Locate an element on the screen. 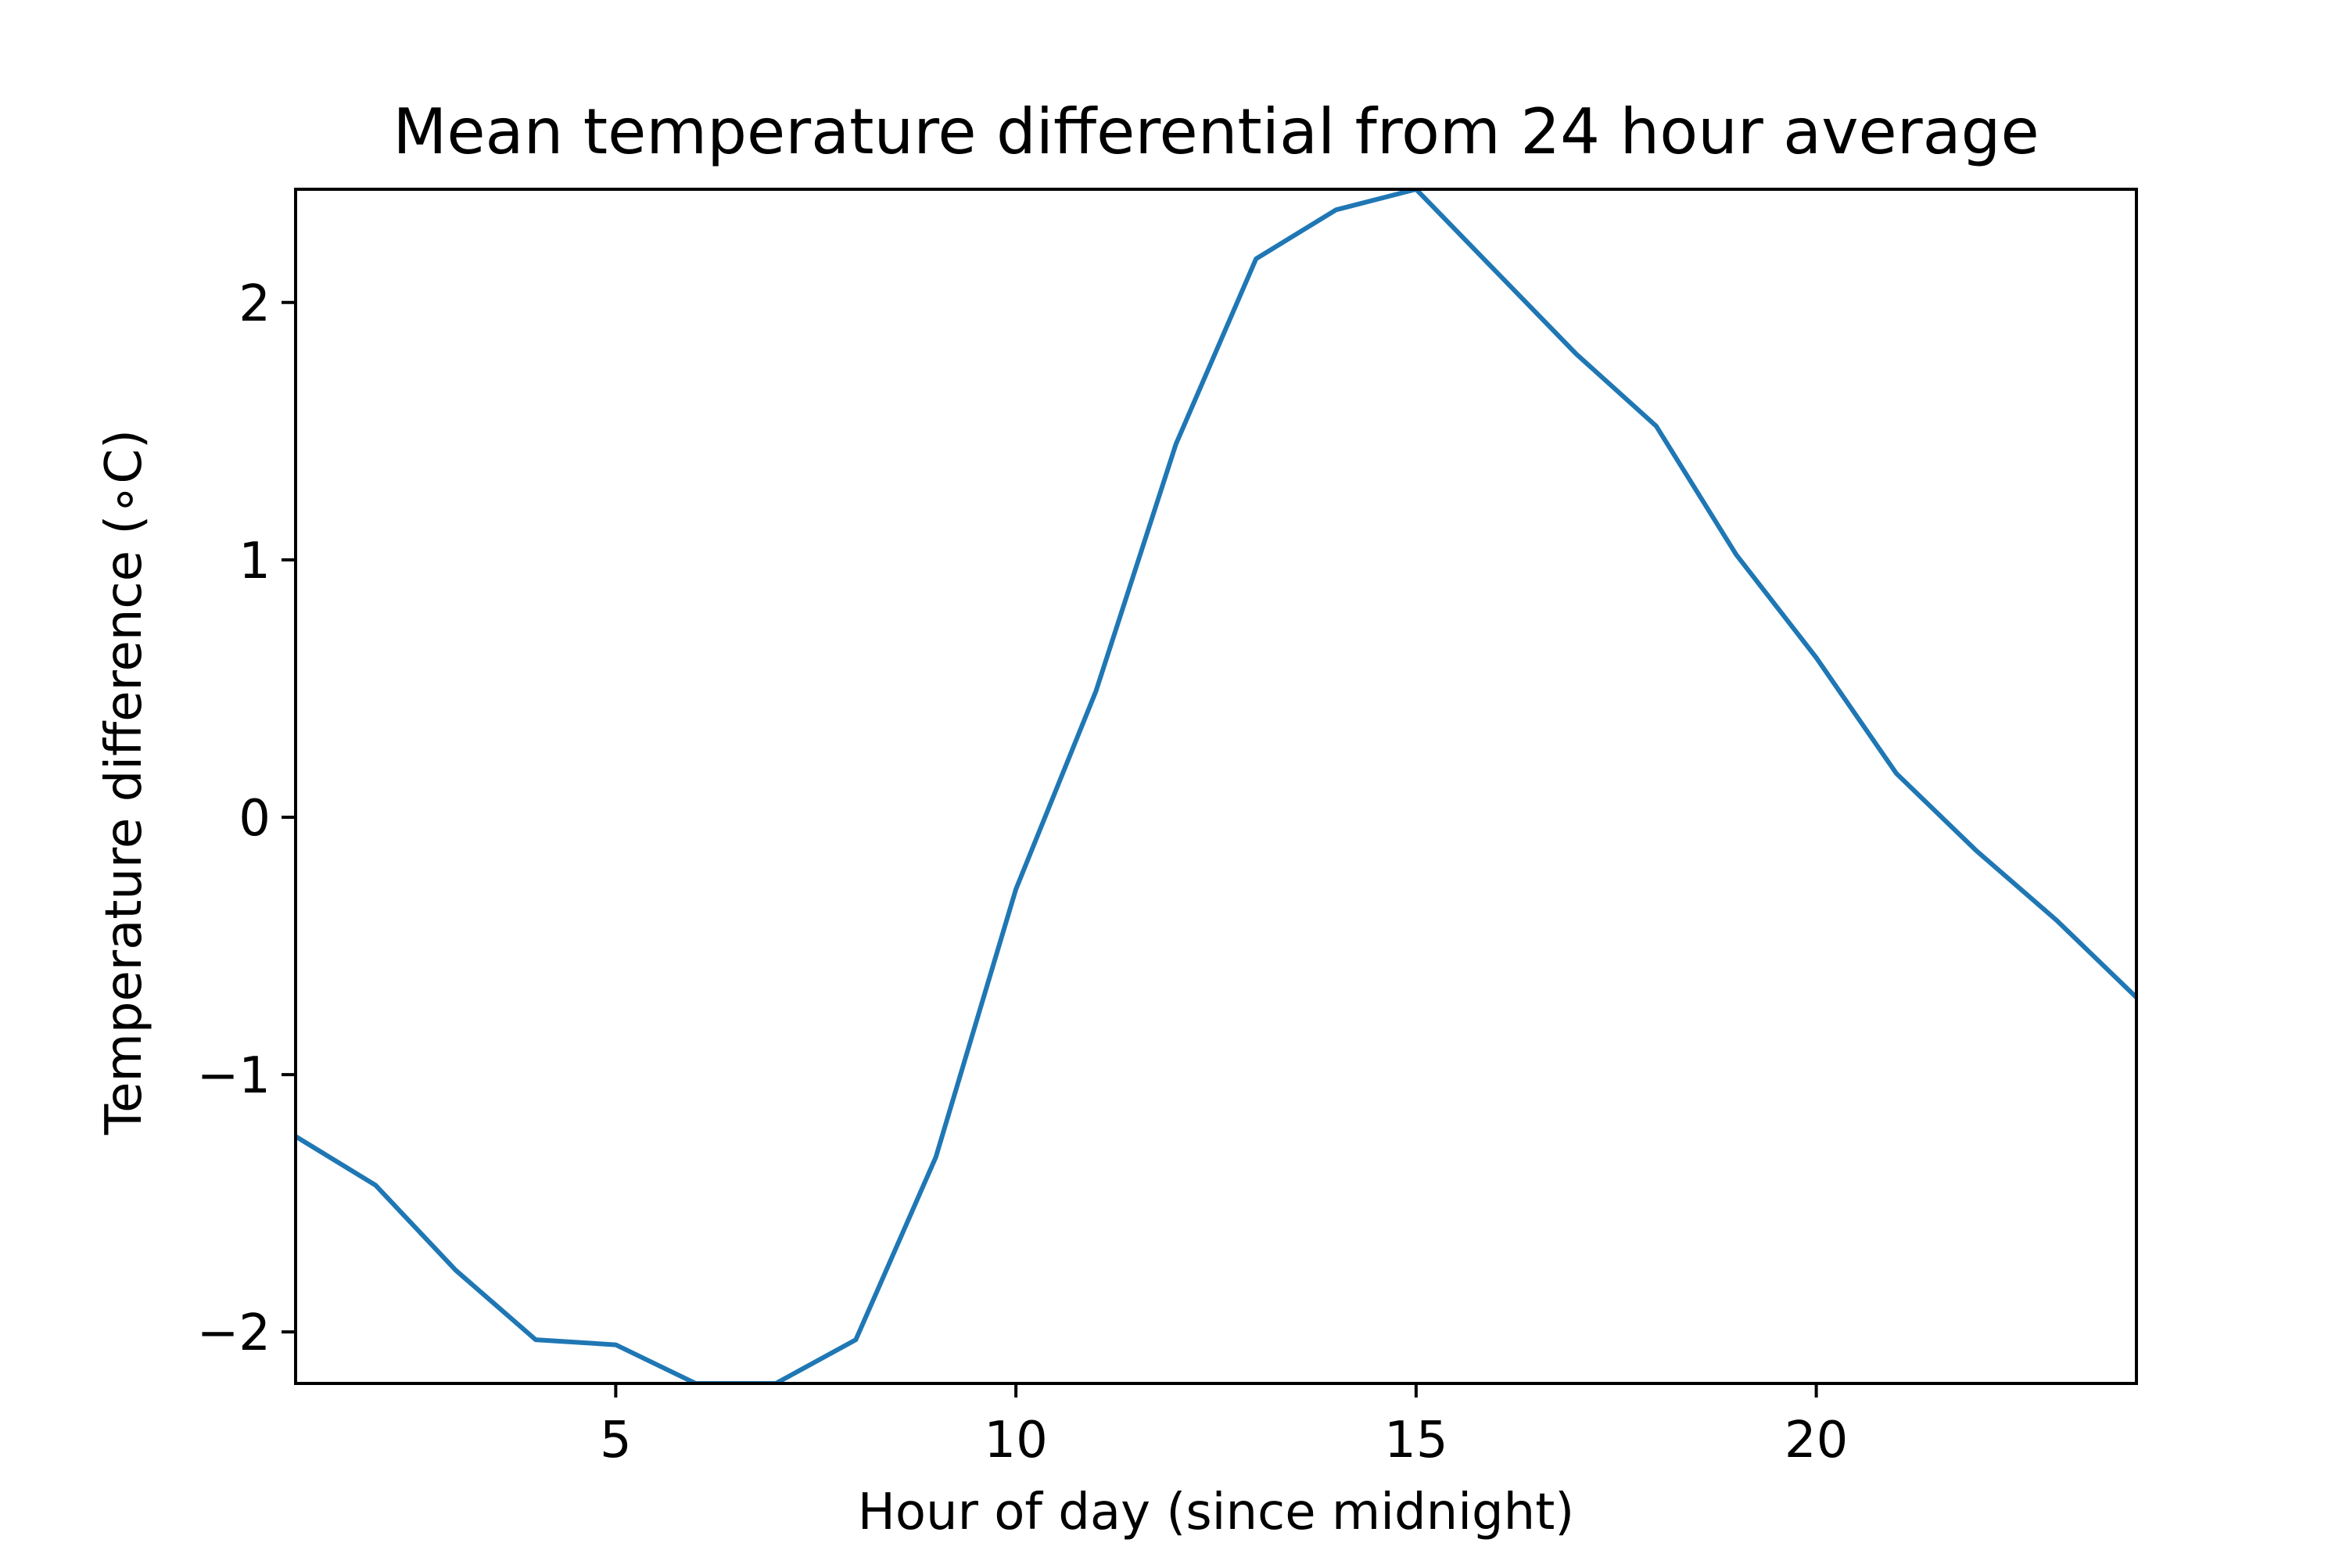  y-axis: −2 −1 0 1 2 is located at coordinates (246, 818).